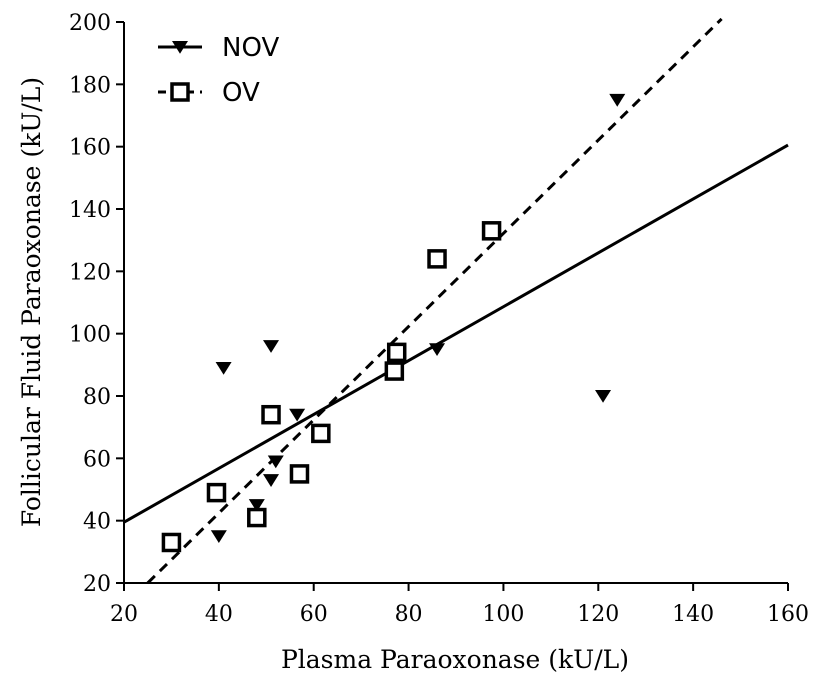 This screenshot has width=815, height=675. Describe the element at coordinates (503, 614) in the screenshot. I see `x-tick-label: 100` at that location.